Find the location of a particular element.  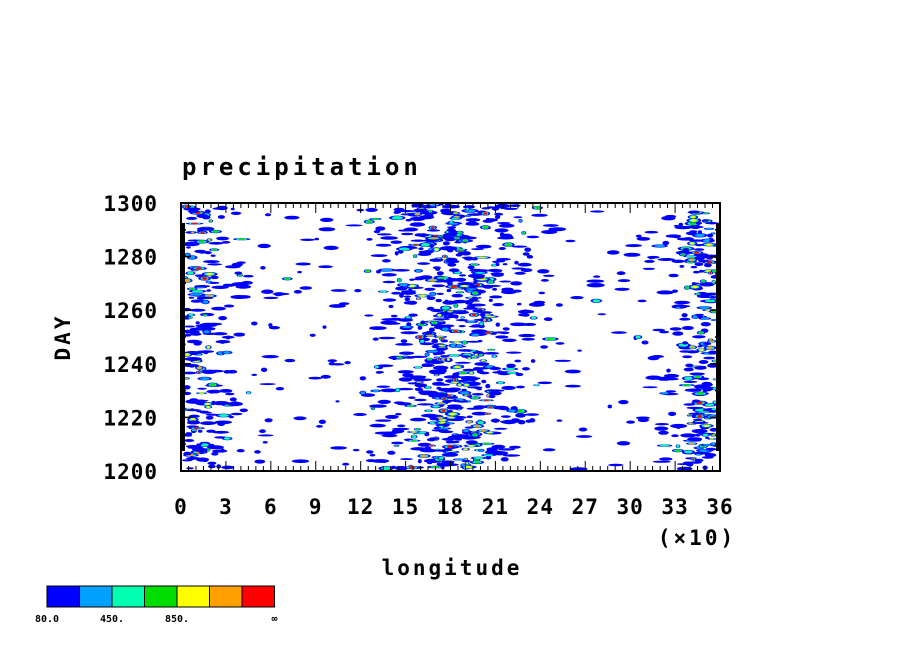

x-tick-label: 9 is located at coordinates (316, 507).